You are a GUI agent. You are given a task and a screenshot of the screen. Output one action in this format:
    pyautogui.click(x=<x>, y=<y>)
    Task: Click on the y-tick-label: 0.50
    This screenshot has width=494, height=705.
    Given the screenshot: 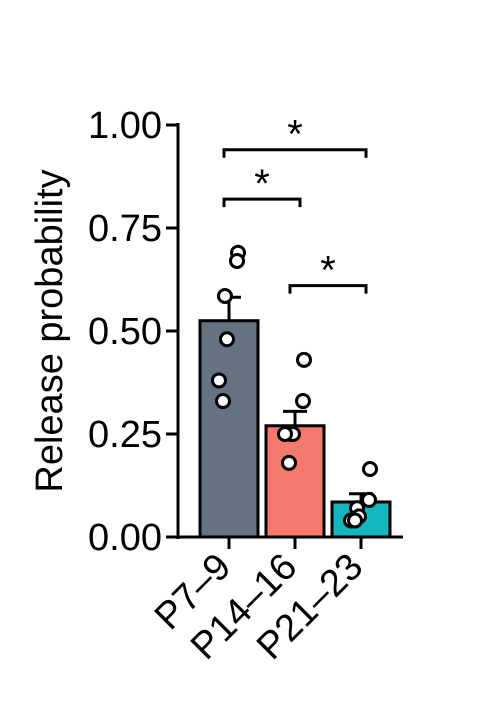 What is the action you would take?
    pyautogui.click(x=125, y=332)
    